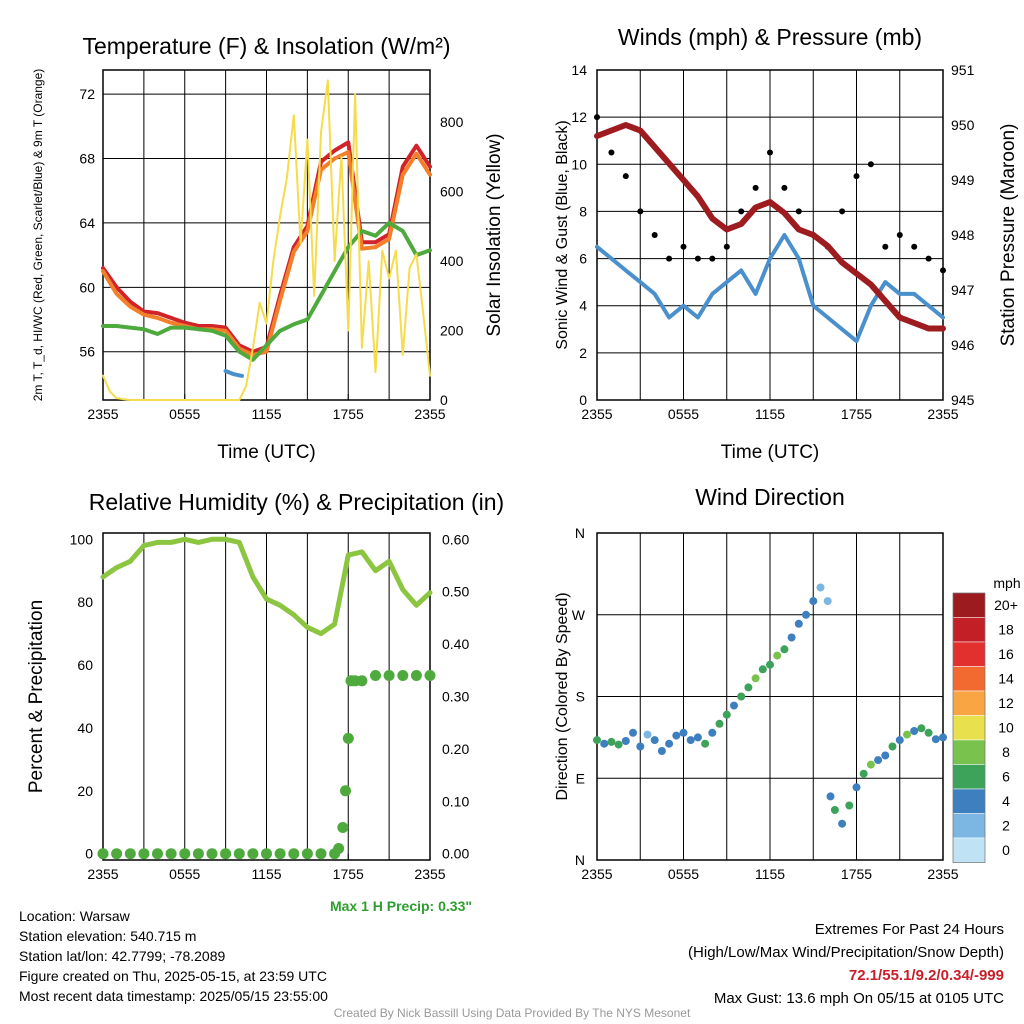  What do you see at coordinates (455, 644) in the screenshot?
I see `y2-tick-label: 0.40` at bounding box center [455, 644].